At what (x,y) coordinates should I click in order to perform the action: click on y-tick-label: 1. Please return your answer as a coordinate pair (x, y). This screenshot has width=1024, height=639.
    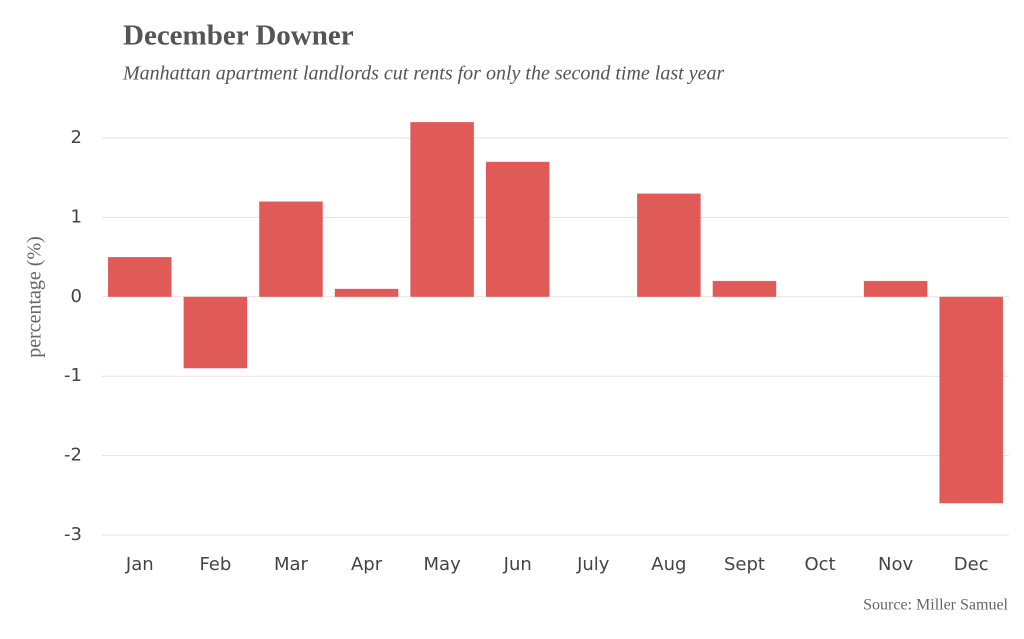
    Looking at the image, I should click on (76, 216).